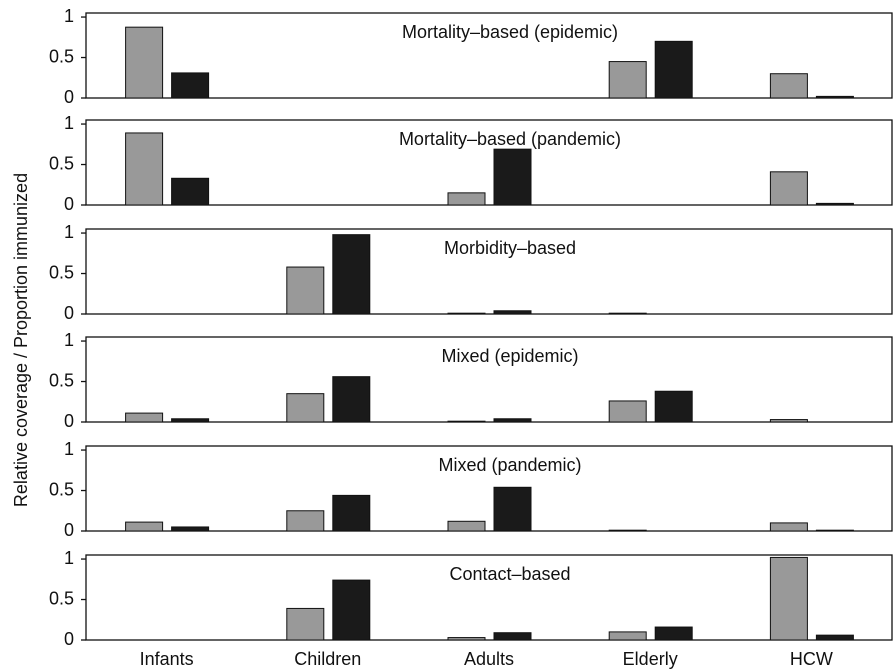 The width and height of the screenshot is (893, 671). I want to click on panel-title: Morbidity–based, so click(510, 248).